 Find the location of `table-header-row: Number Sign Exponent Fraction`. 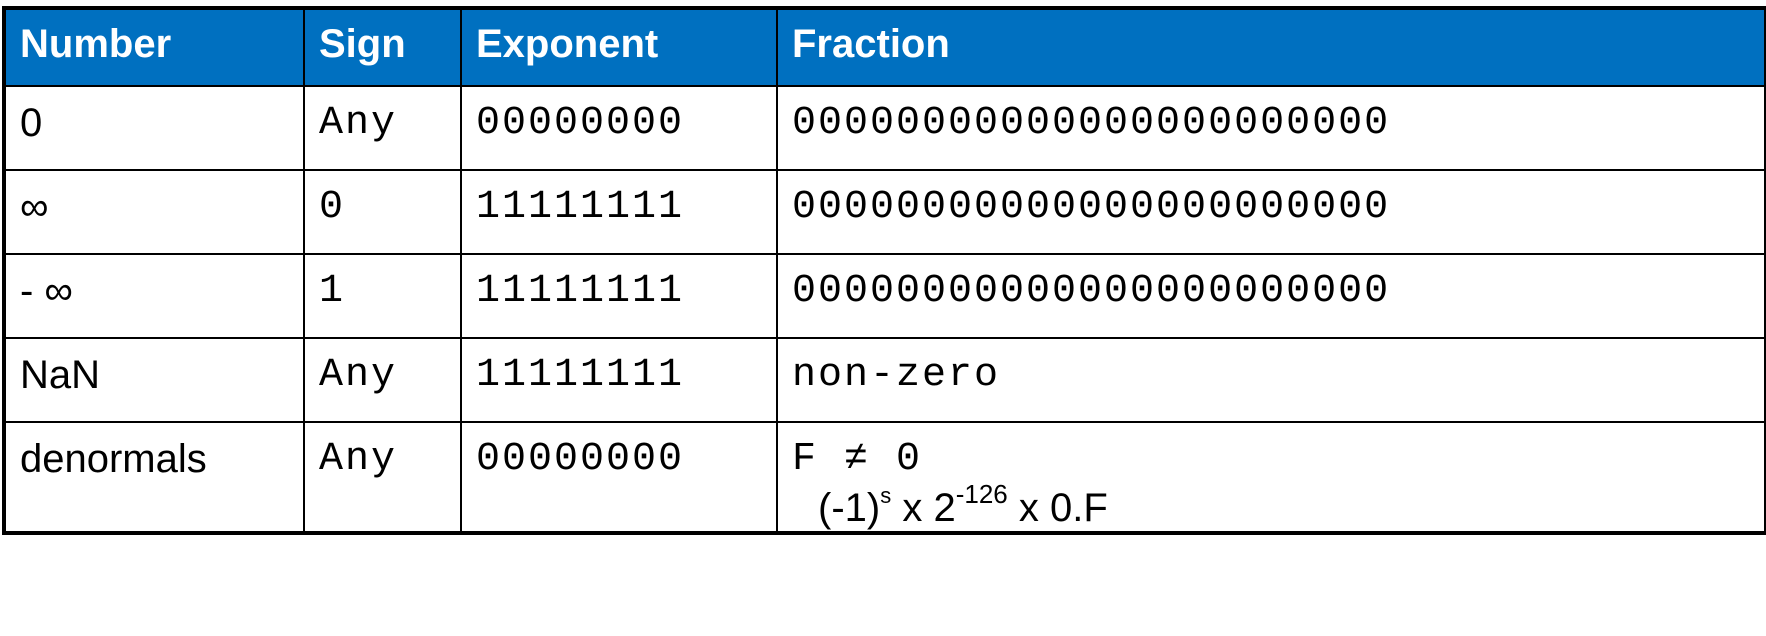

table-header-row: Number Sign Exponent Fraction is located at coordinates (884, 47).